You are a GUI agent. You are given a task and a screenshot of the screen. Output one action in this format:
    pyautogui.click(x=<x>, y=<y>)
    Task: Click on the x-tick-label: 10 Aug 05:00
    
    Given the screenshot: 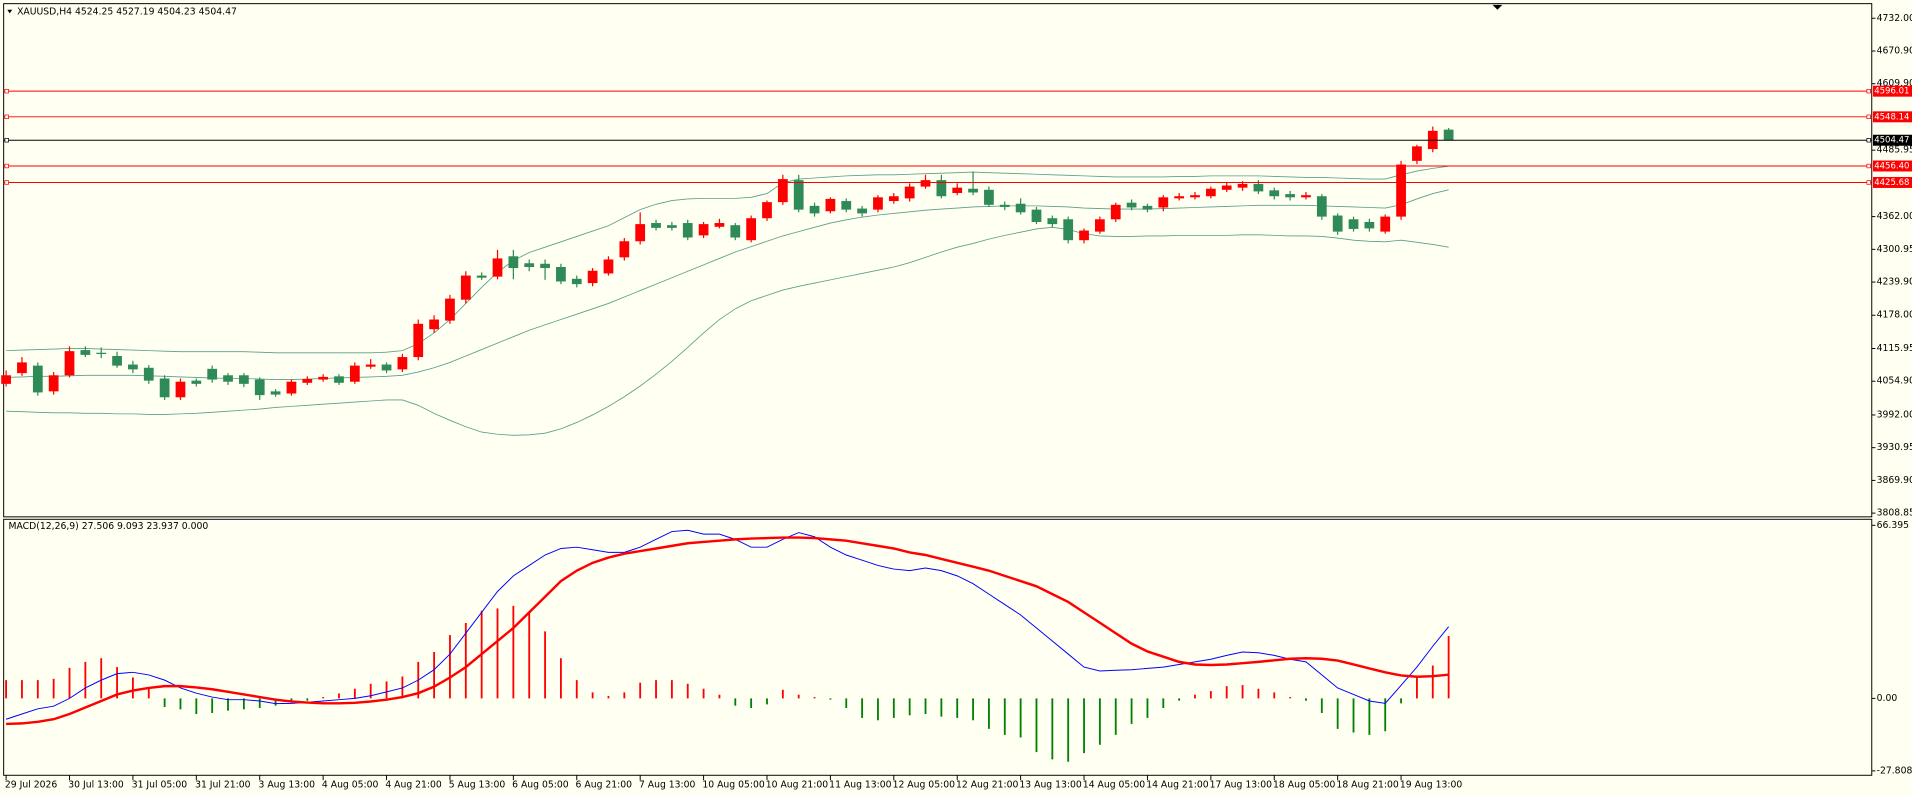 What is the action you would take?
    pyautogui.click(x=733, y=785)
    